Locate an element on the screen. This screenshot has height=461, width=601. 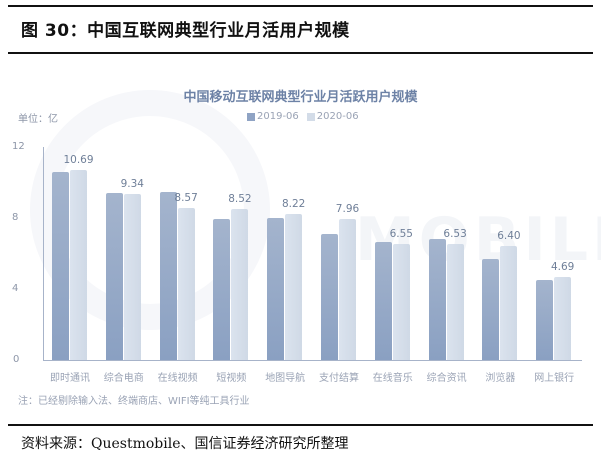
x-tick-label: 短视频 is located at coordinates (231, 378).